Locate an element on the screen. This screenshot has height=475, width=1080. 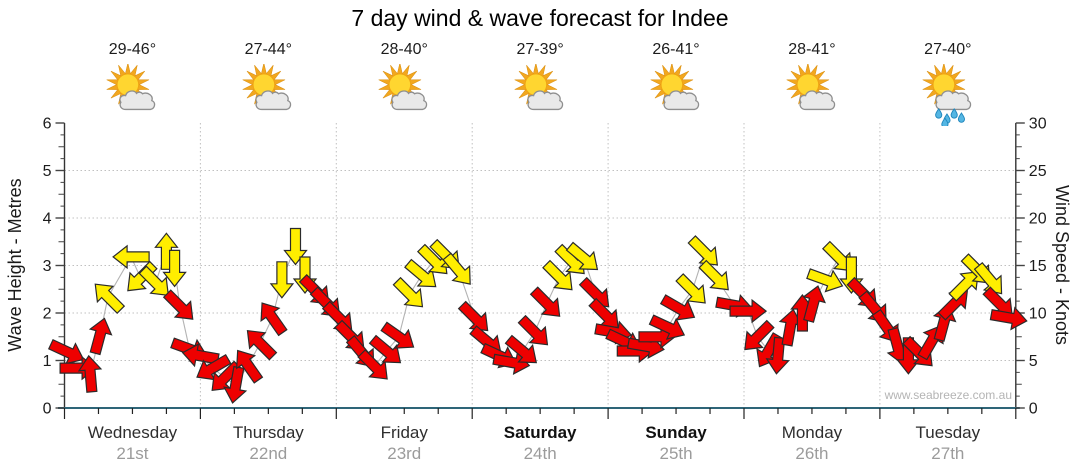
temperature-range: 28-40° is located at coordinates (404, 49).